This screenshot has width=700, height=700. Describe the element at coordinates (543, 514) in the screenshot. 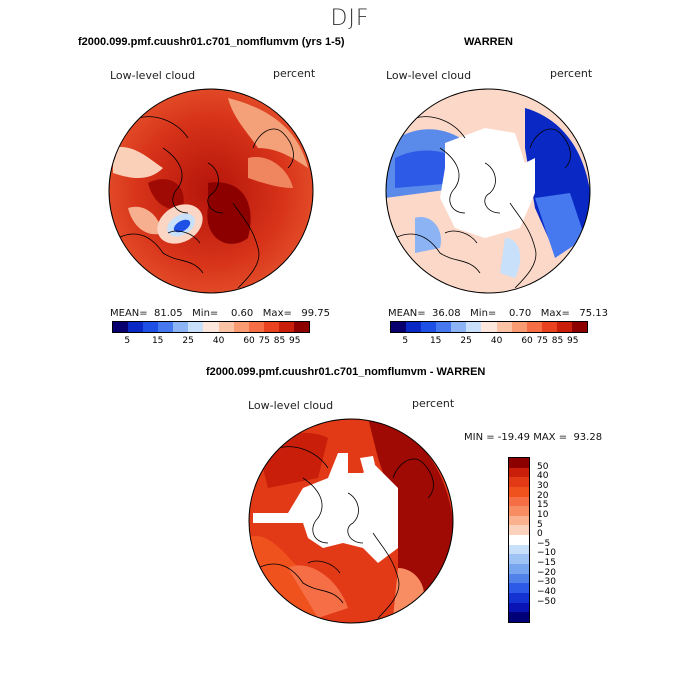

I see `colorbar-label: 10` at that location.